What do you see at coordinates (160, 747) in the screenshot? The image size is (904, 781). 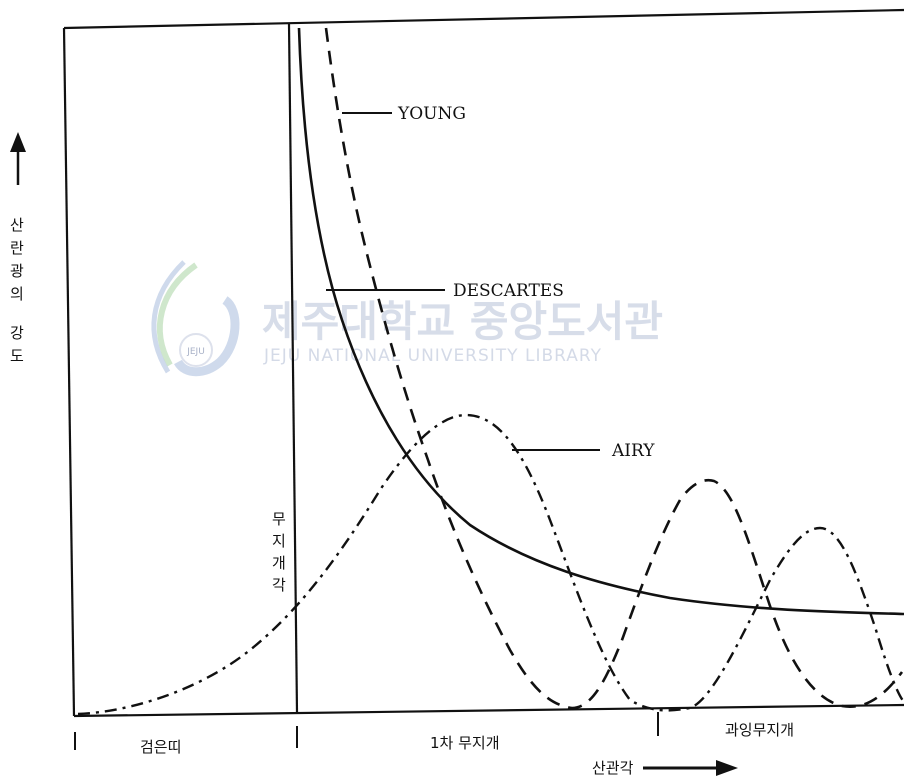 I see `region-dark-band: 검은띠` at bounding box center [160, 747].